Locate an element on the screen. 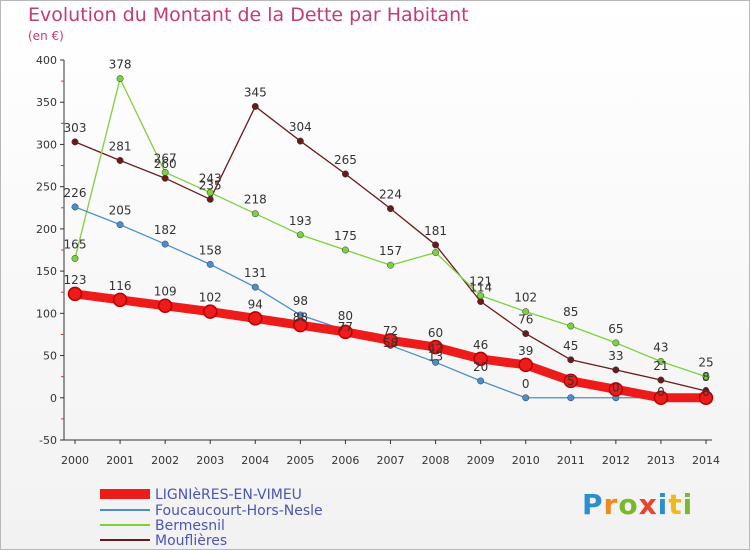  data-label: 165 is located at coordinates (75, 244).